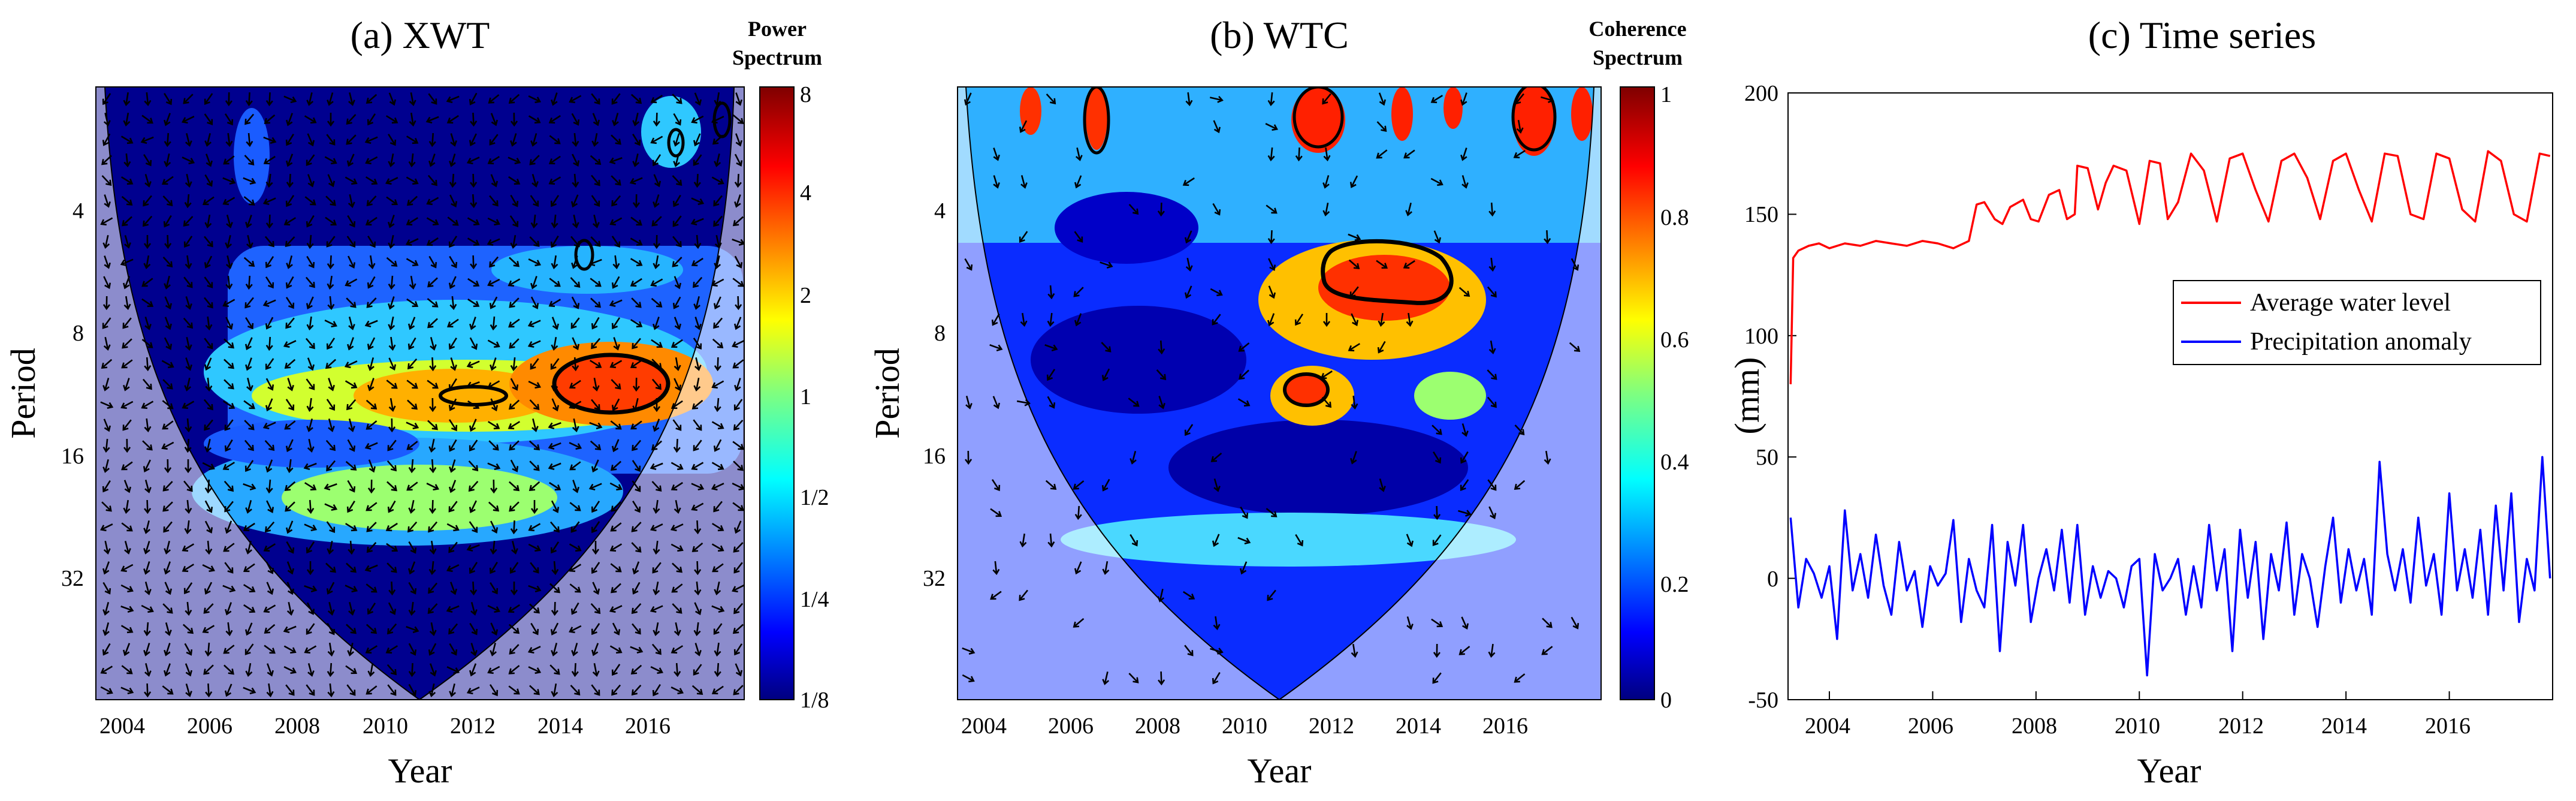 This screenshot has width=2576, height=801. Describe the element at coordinates (297, 726) in the screenshot. I see `x-tick-label: 2008` at that location.